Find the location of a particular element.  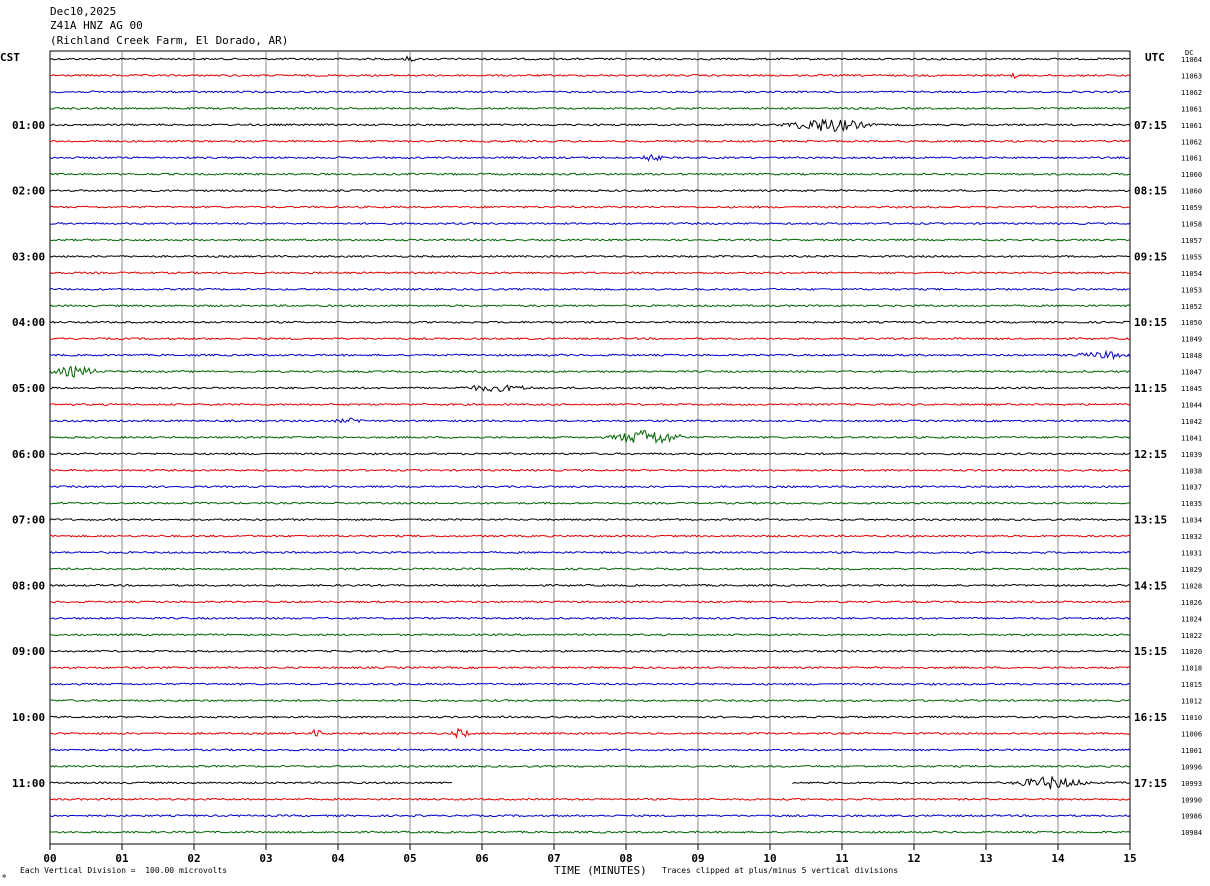

dc-offset-label: 11032 is located at coordinates (1191, 537).